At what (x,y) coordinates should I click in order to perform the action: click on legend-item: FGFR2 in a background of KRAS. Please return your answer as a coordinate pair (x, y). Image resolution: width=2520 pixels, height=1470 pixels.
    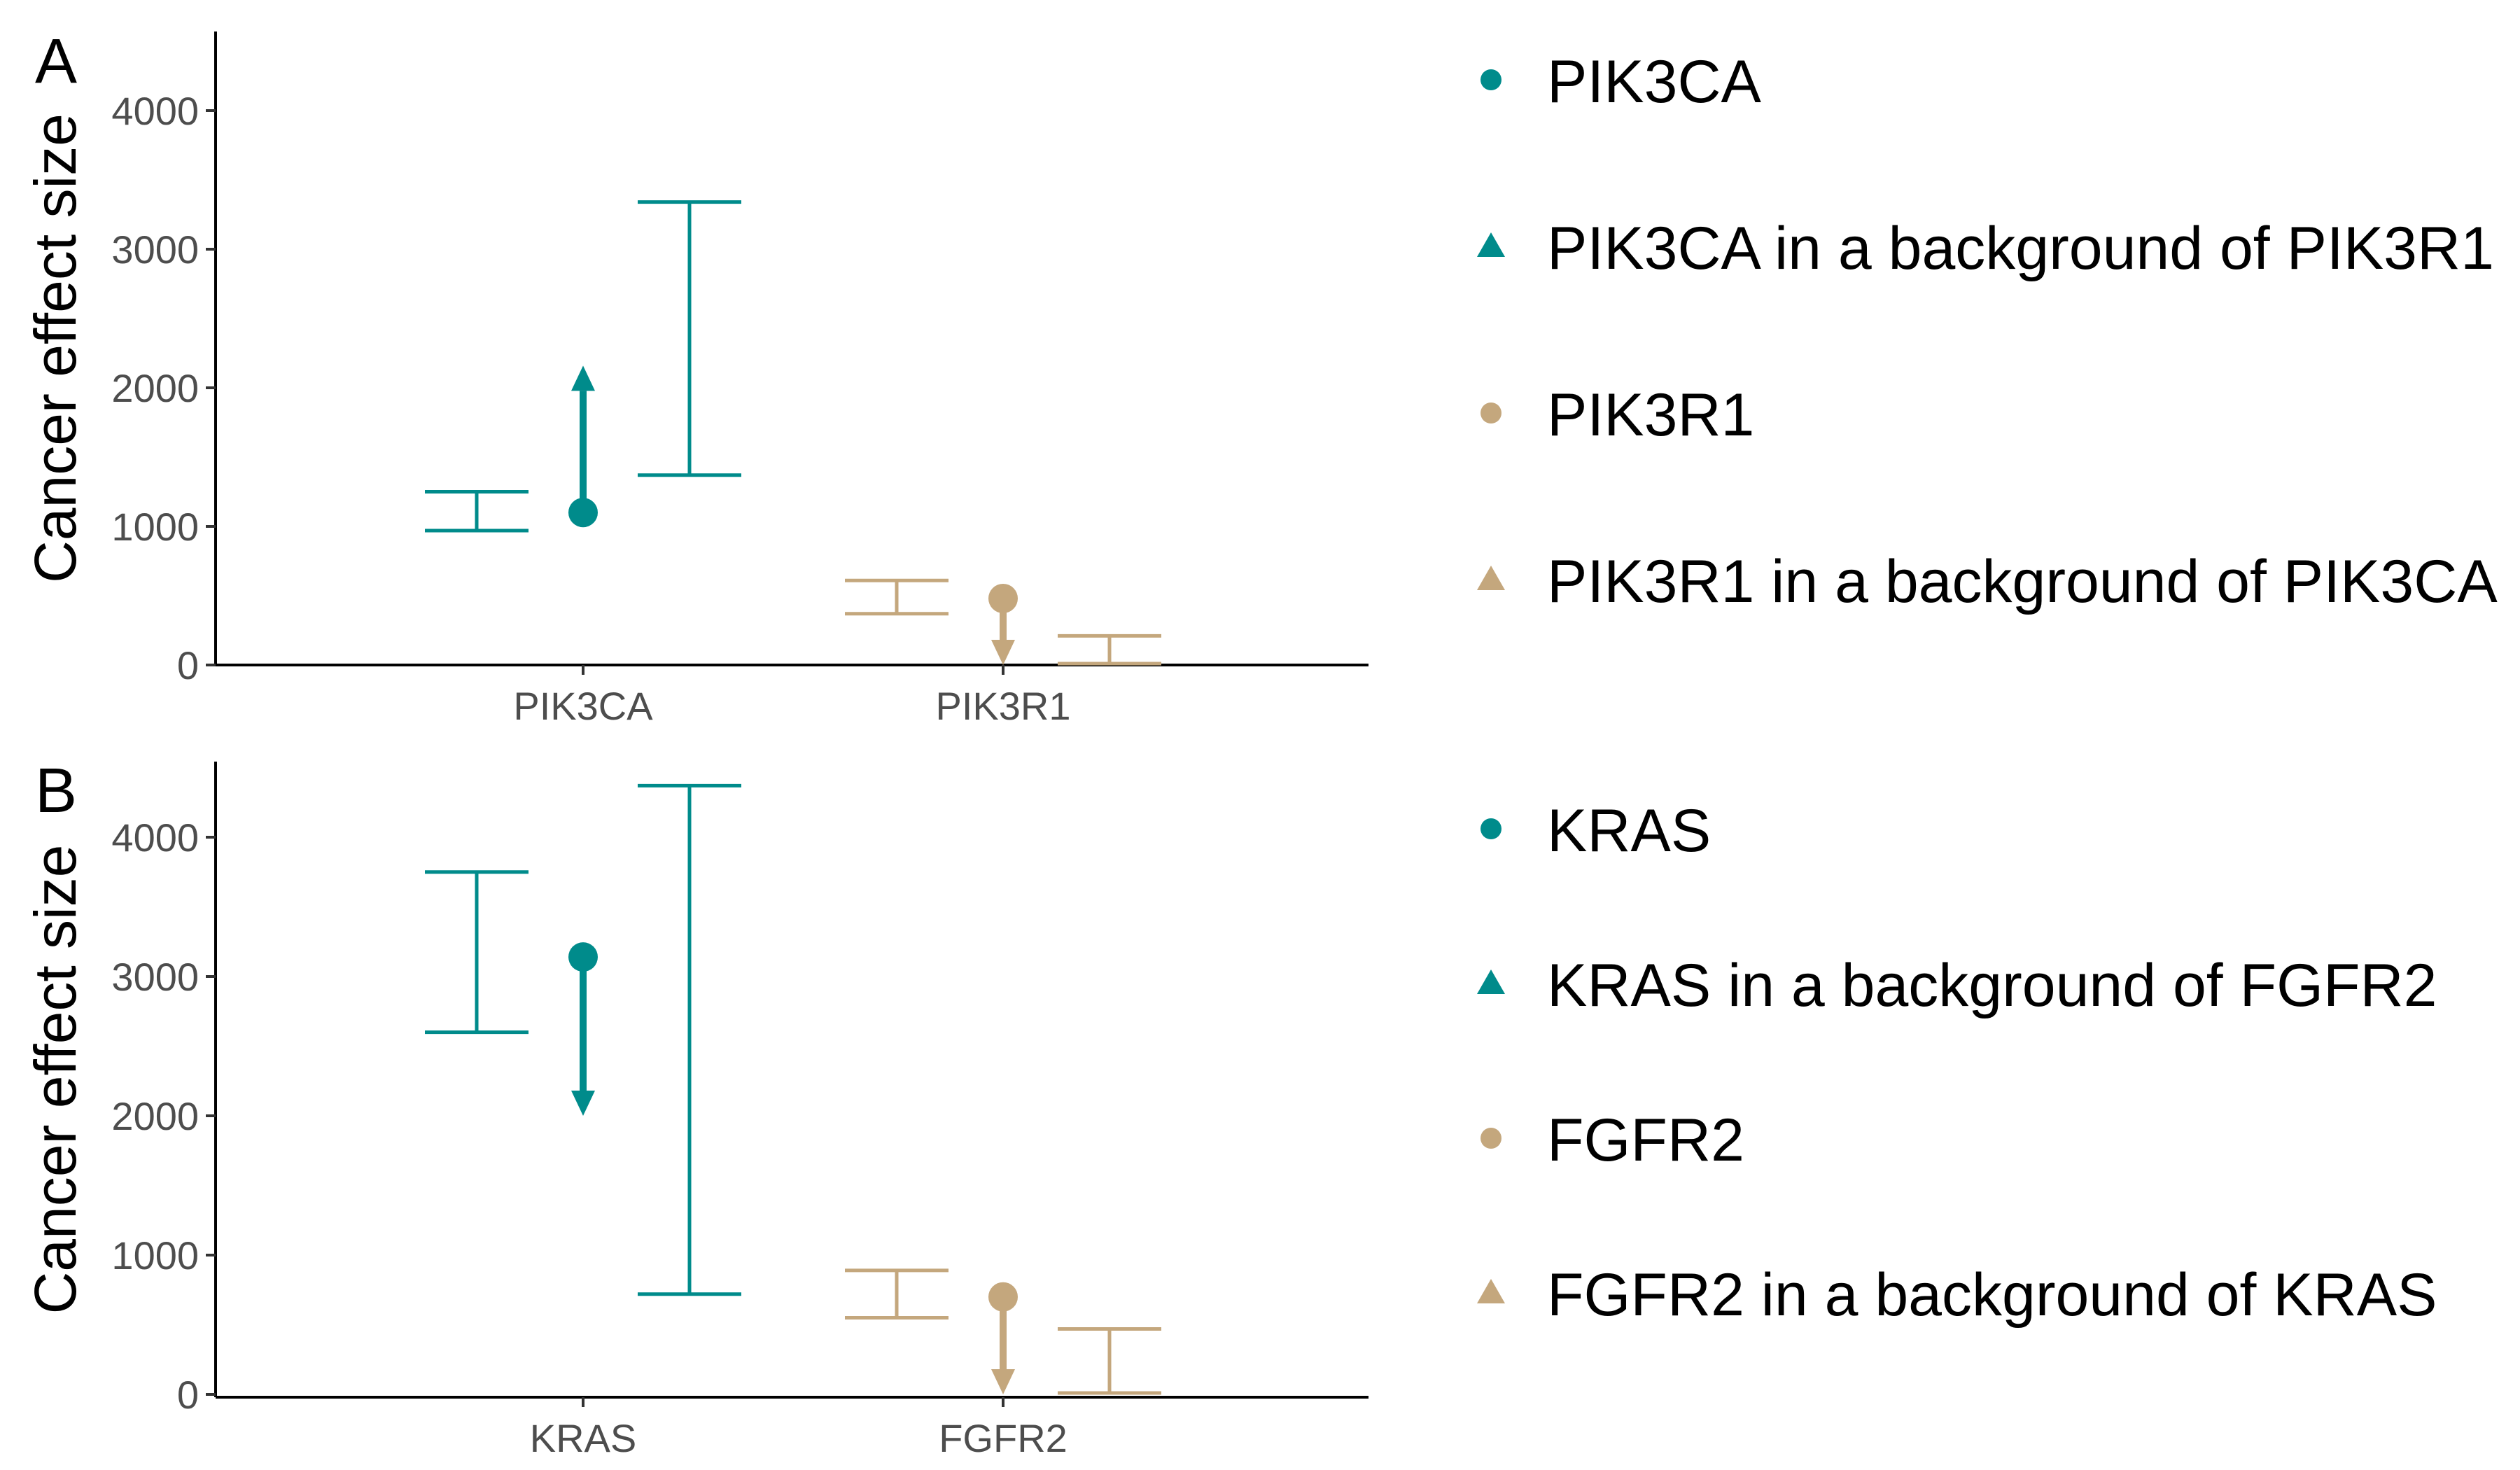
    Looking at the image, I should click on (1957, 1295).